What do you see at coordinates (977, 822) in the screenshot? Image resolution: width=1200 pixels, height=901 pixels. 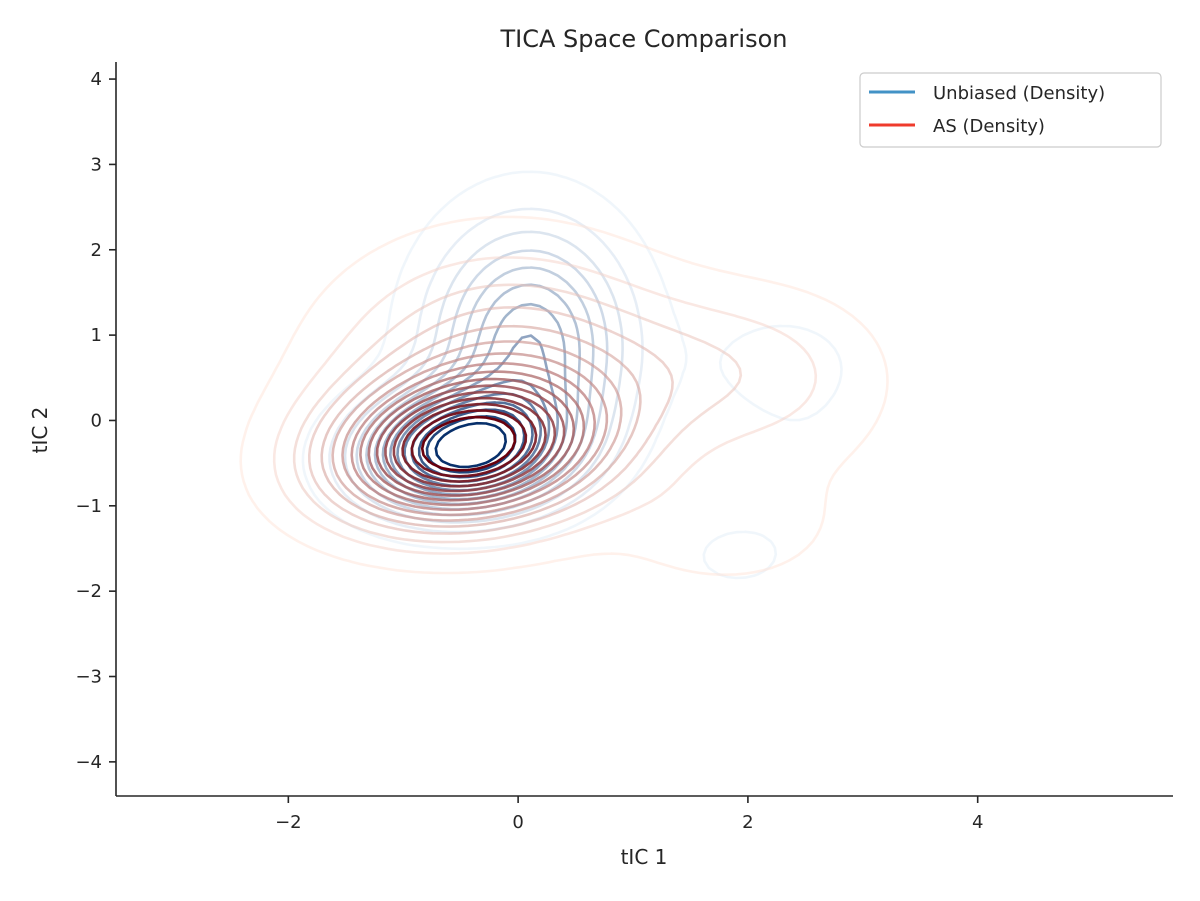 I see `x-tick-label: 4` at bounding box center [977, 822].